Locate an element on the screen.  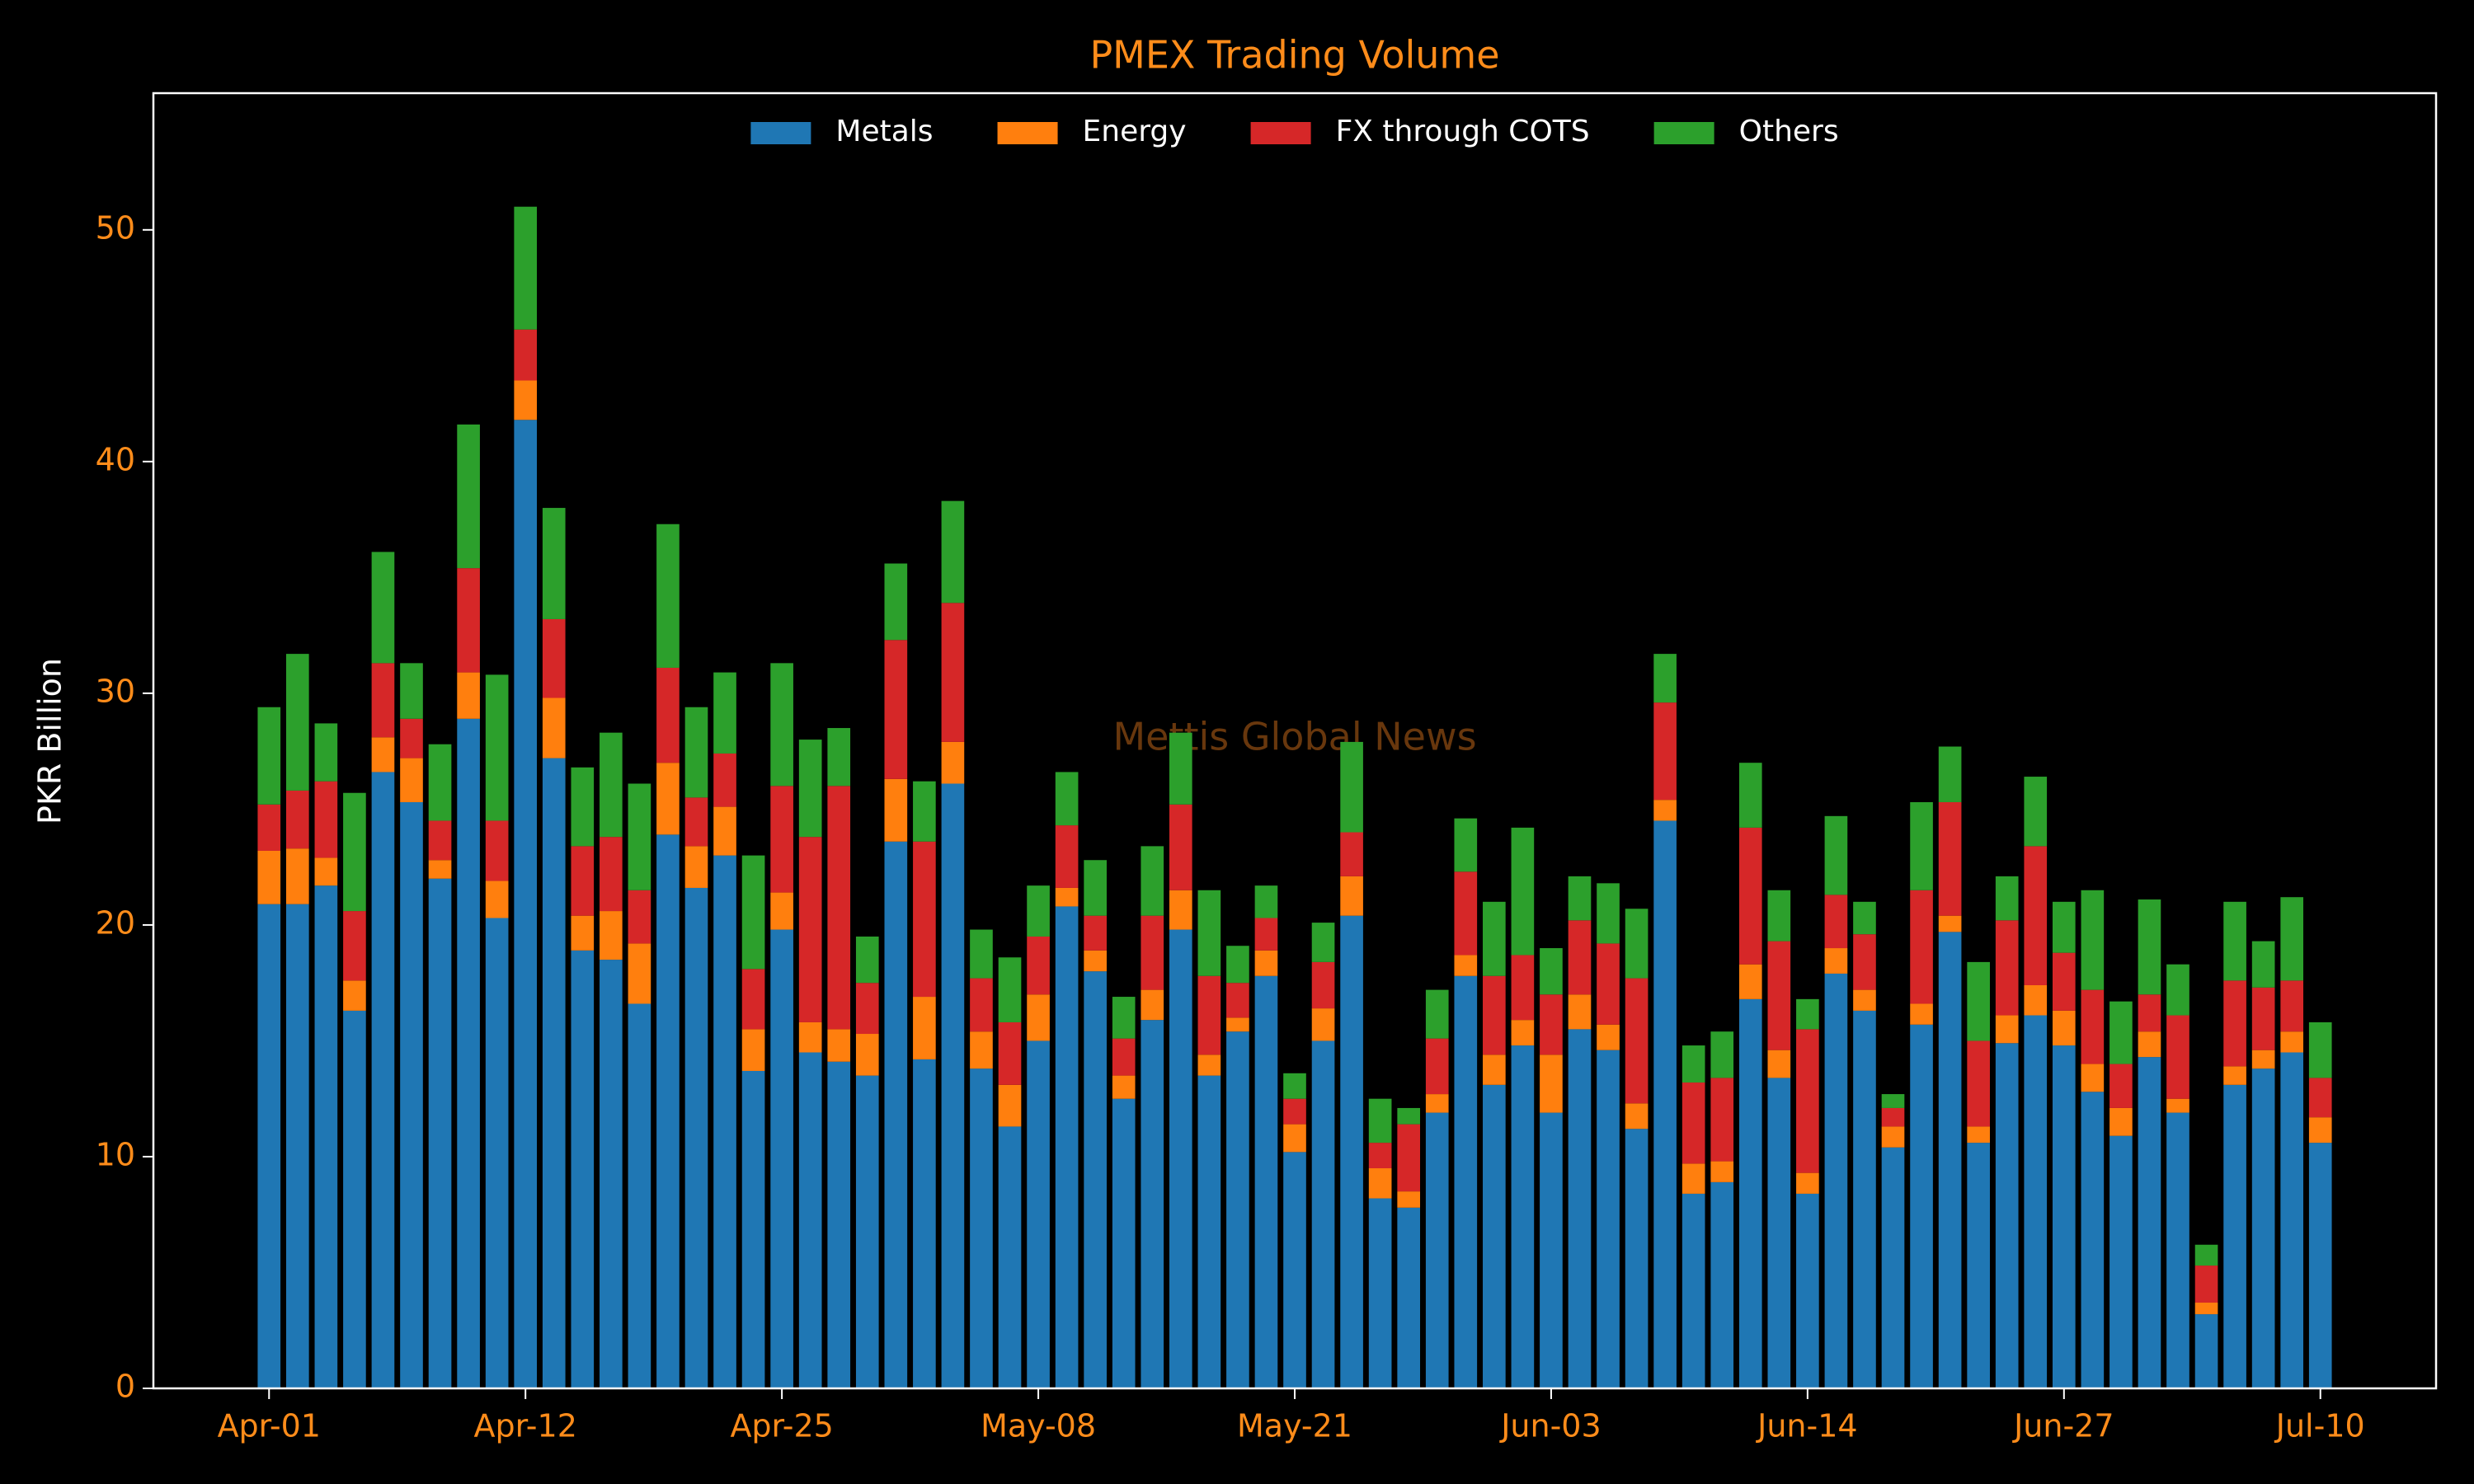
y-tick-label: 40 is located at coordinates (115, 459).